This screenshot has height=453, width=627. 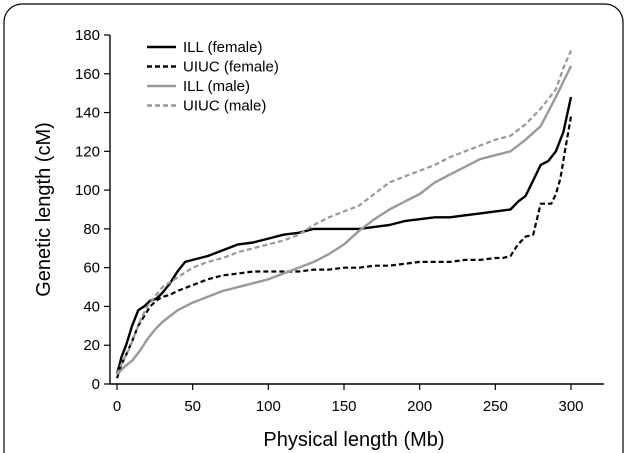 What do you see at coordinates (91, 268) in the screenshot?
I see `y-tick-label: 60` at bounding box center [91, 268].